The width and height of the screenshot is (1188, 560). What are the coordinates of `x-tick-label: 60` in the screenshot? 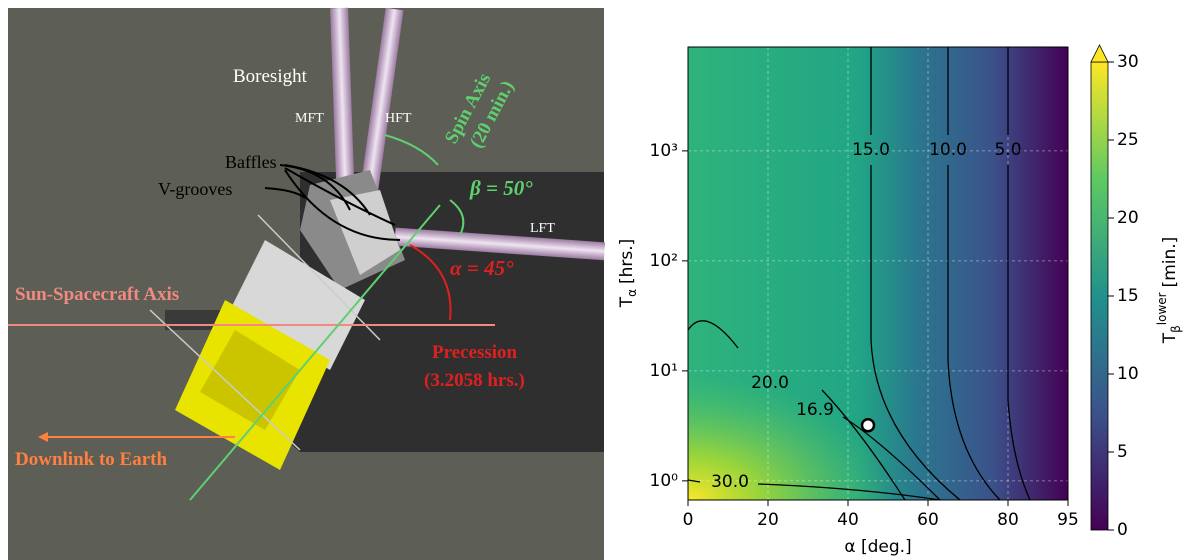 It's located at (928, 520).